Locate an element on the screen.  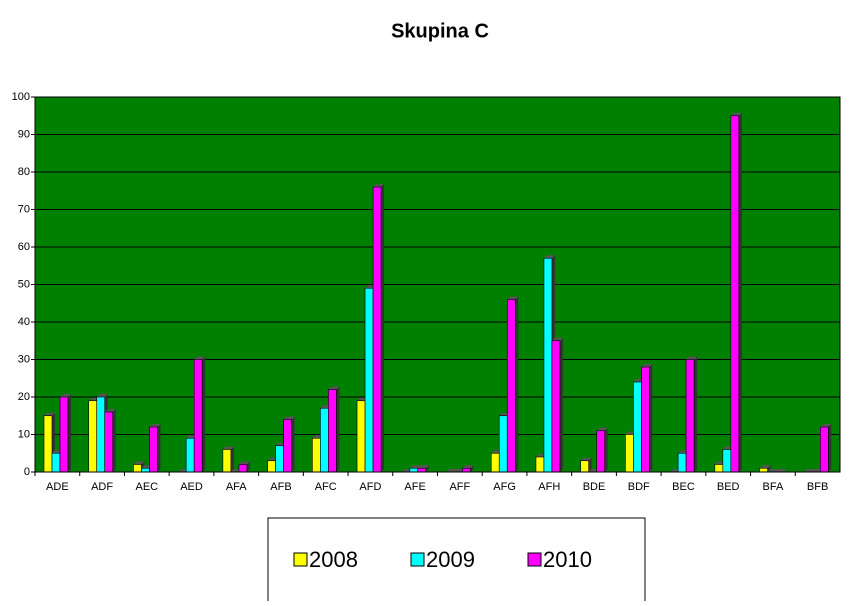
x-tick-label: AFC is located at coordinates (326, 487).